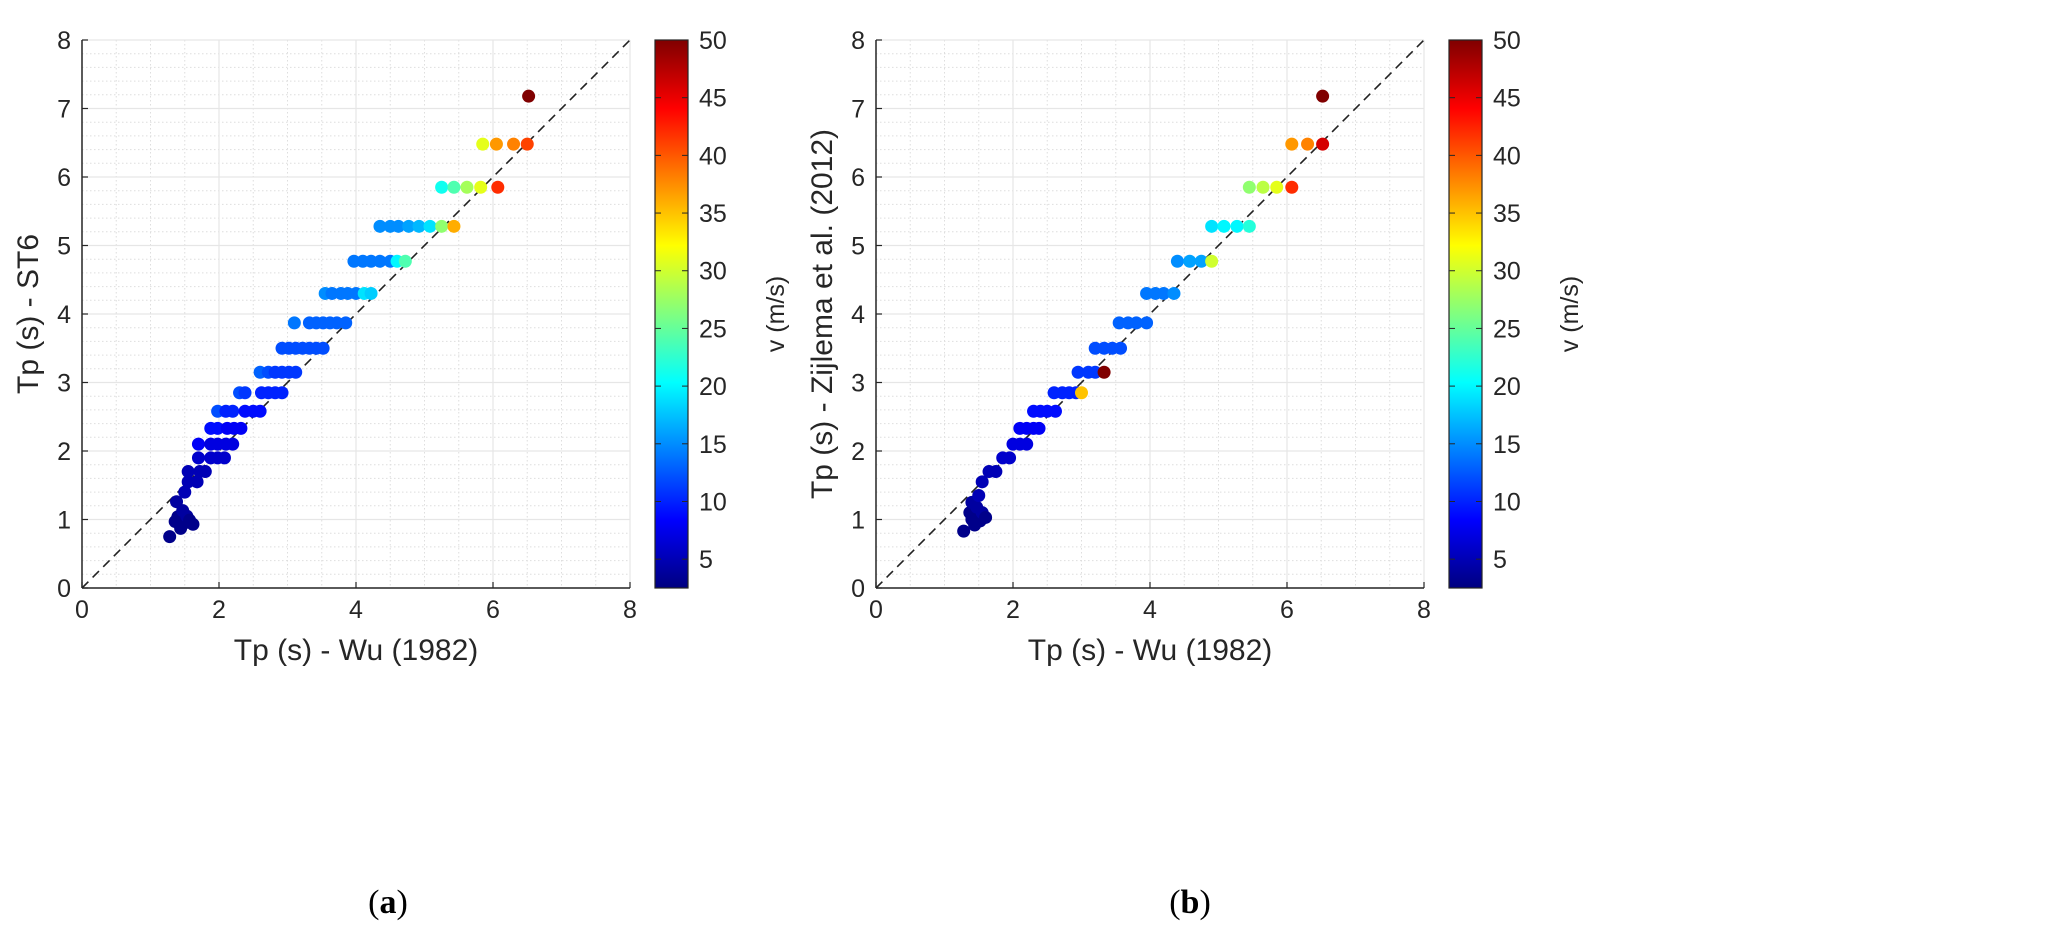 The height and width of the screenshot is (939, 2048). What do you see at coordinates (1190, 902) in the screenshot?
I see `panel-label: (b)` at bounding box center [1190, 902].